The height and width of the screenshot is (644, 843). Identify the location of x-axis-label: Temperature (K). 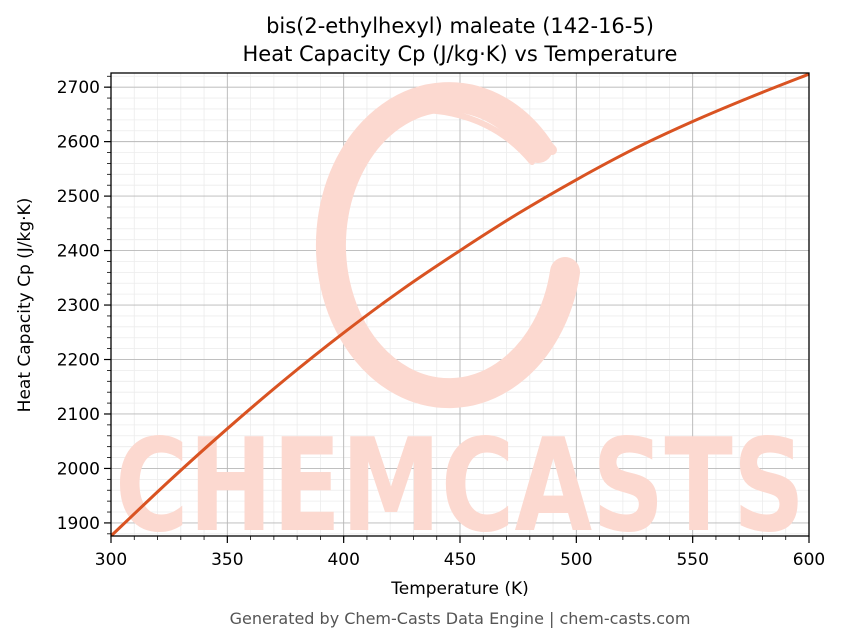
(459, 589).